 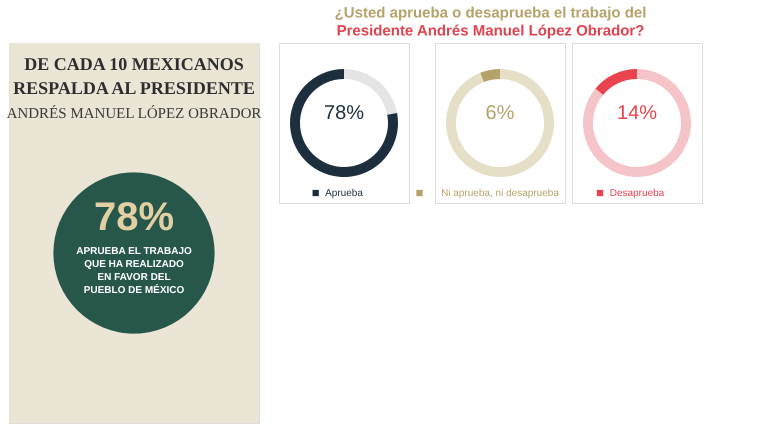 What do you see at coordinates (500, 193) in the screenshot?
I see `legend-label: Ni aprueba, ni desaprueba` at bounding box center [500, 193].